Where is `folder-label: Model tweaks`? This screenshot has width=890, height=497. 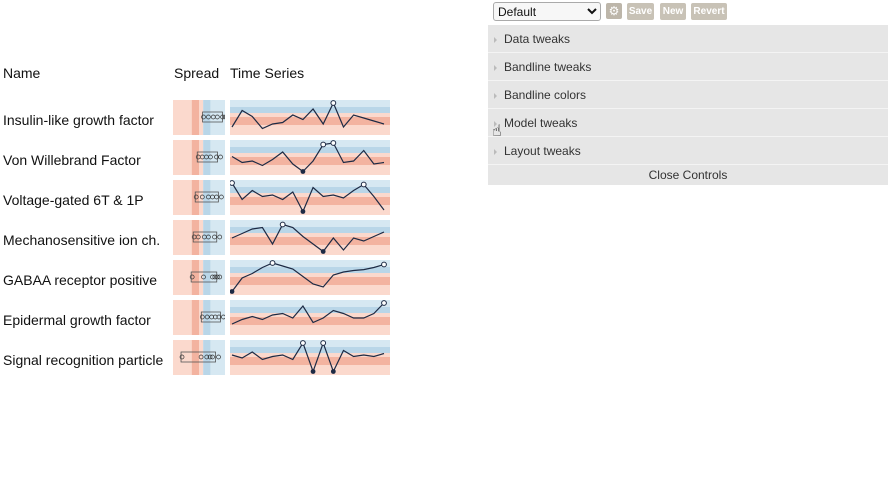 folder-label: Model tweaks is located at coordinates (541, 123).